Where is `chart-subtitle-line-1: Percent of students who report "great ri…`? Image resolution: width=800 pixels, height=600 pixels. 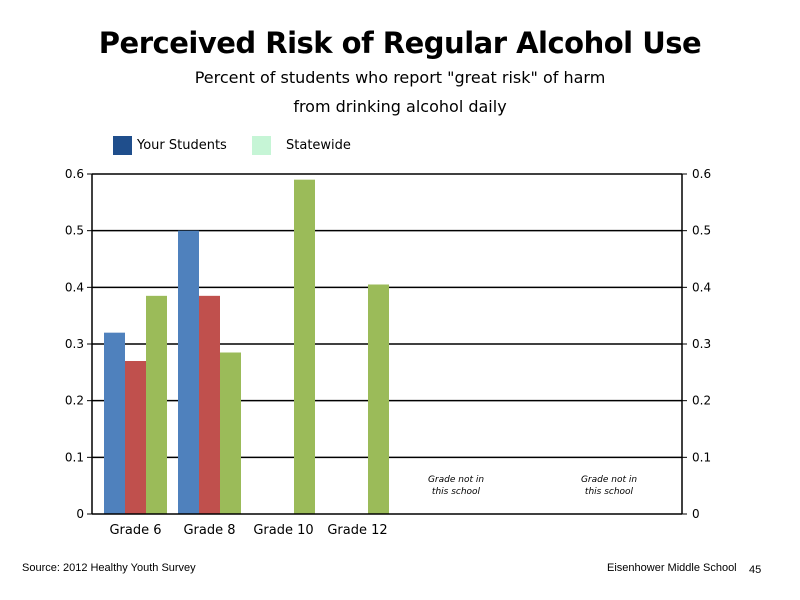
chart-subtitle-line-1: Percent of students who report "great ri… is located at coordinates (400, 77).